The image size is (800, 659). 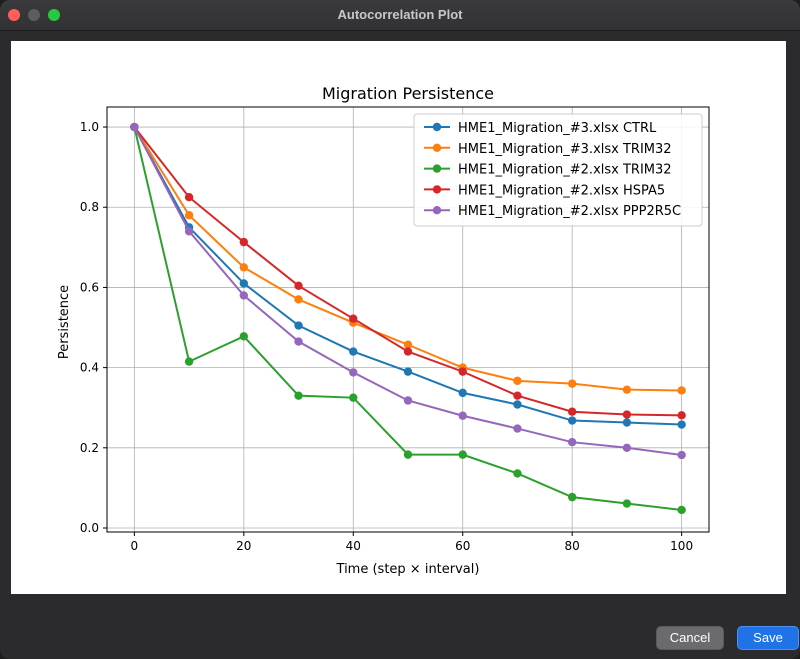 What do you see at coordinates (462, 546) in the screenshot?
I see `x-tick-label: 60` at bounding box center [462, 546].